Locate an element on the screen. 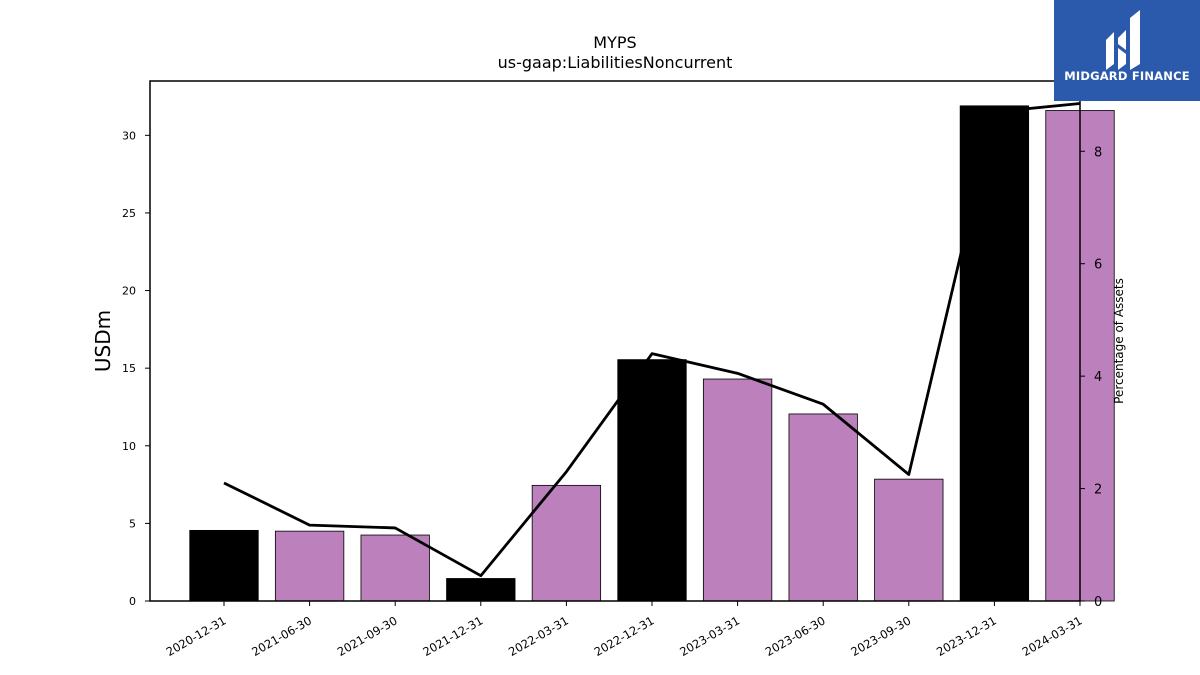 The height and width of the screenshot is (675, 1200). x-tick-label: 2023-12-31 is located at coordinates (966, 636).